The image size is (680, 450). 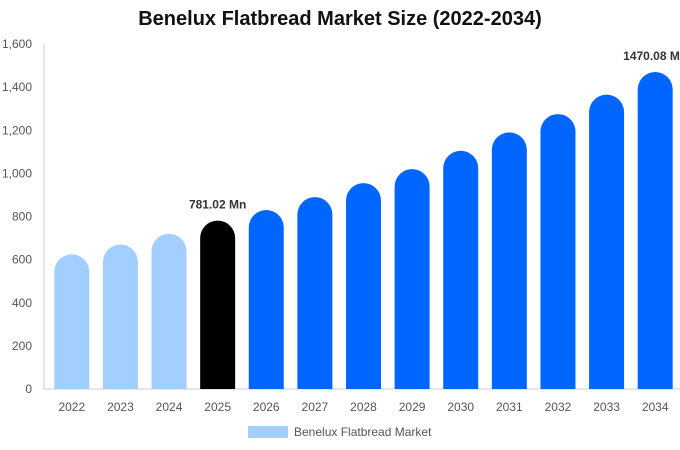 I want to click on y-tick-label: 400, so click(x=22, y=303).